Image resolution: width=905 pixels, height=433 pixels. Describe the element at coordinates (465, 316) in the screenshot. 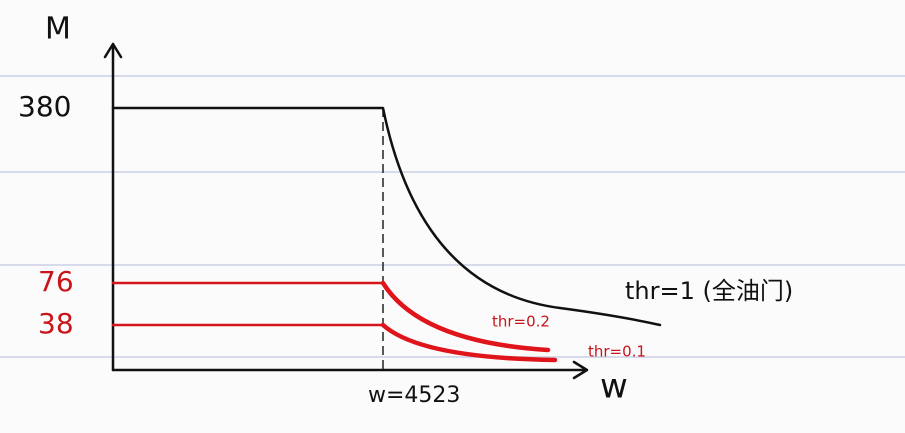

I see `curve-thr-0-2-decay` at that location.